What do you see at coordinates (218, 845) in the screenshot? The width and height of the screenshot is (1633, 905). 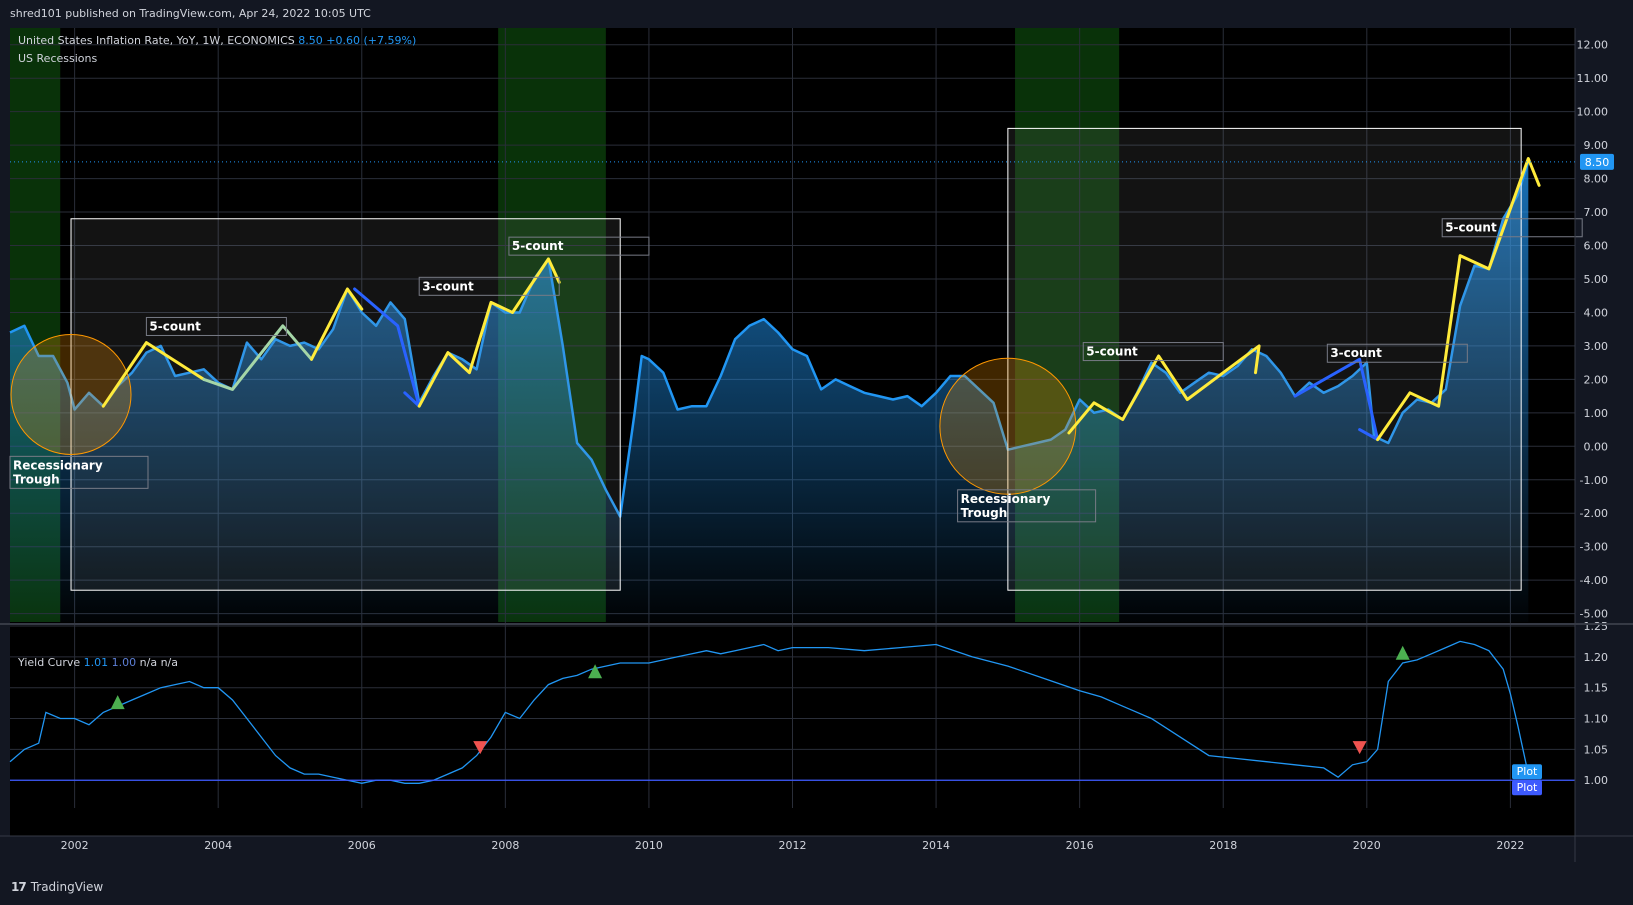 I see `x-tick-label: 2004` at bounding box center [218, 845].